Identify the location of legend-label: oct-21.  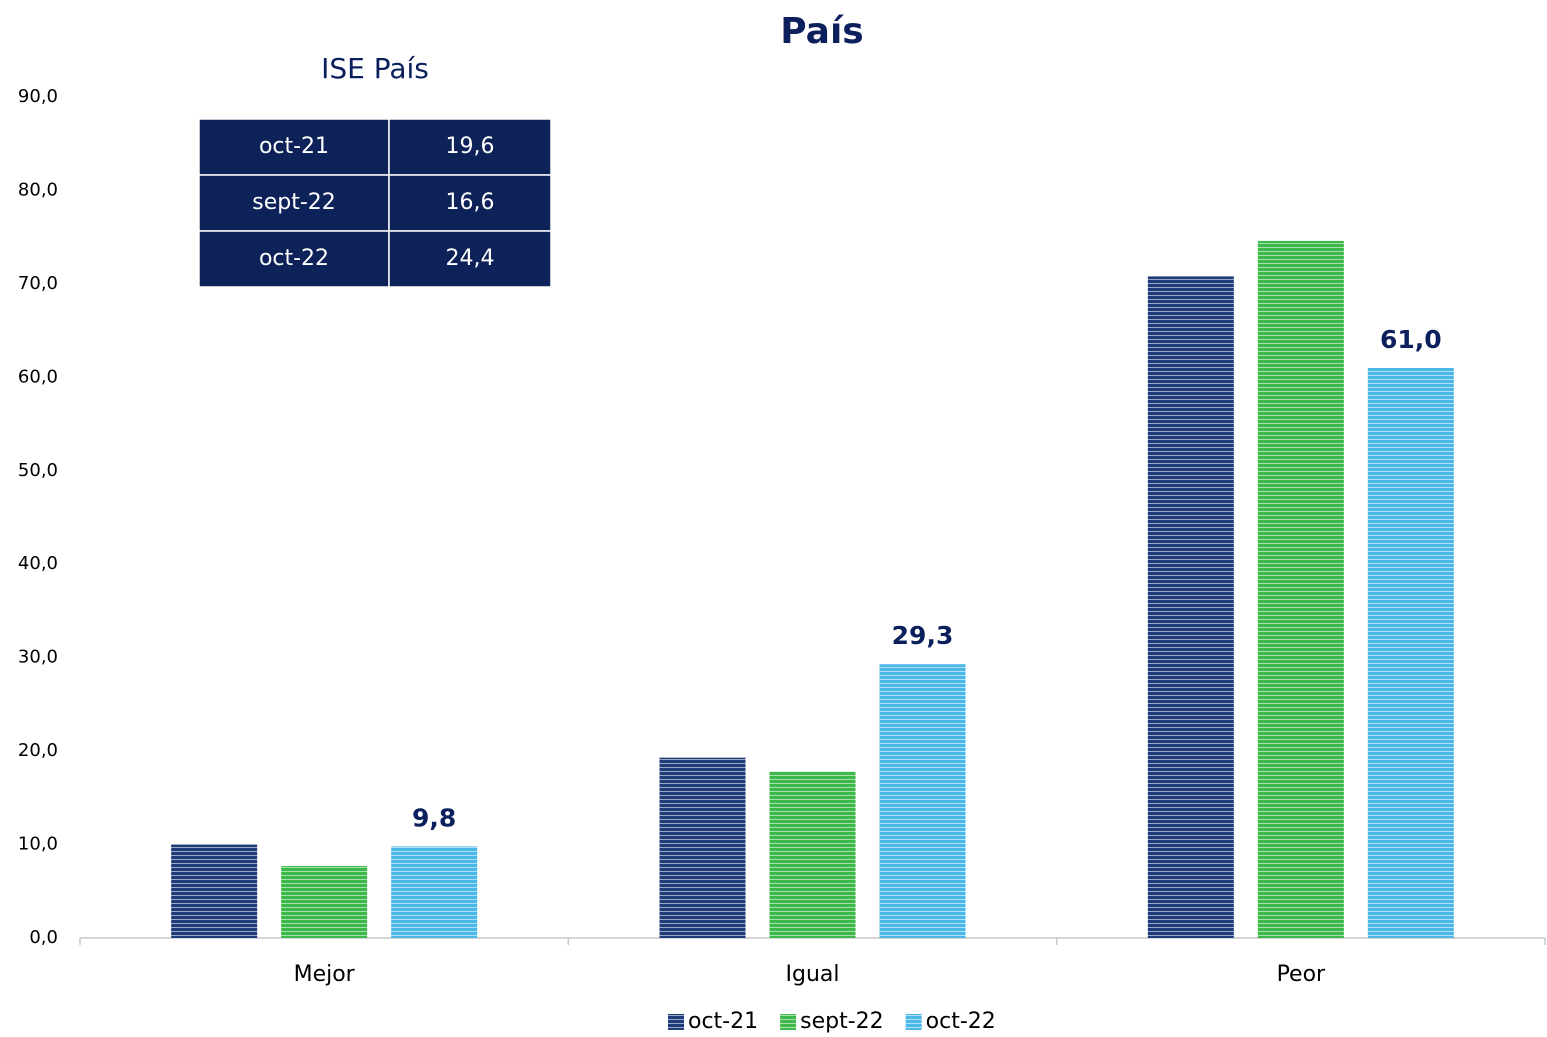
(723, 1021).